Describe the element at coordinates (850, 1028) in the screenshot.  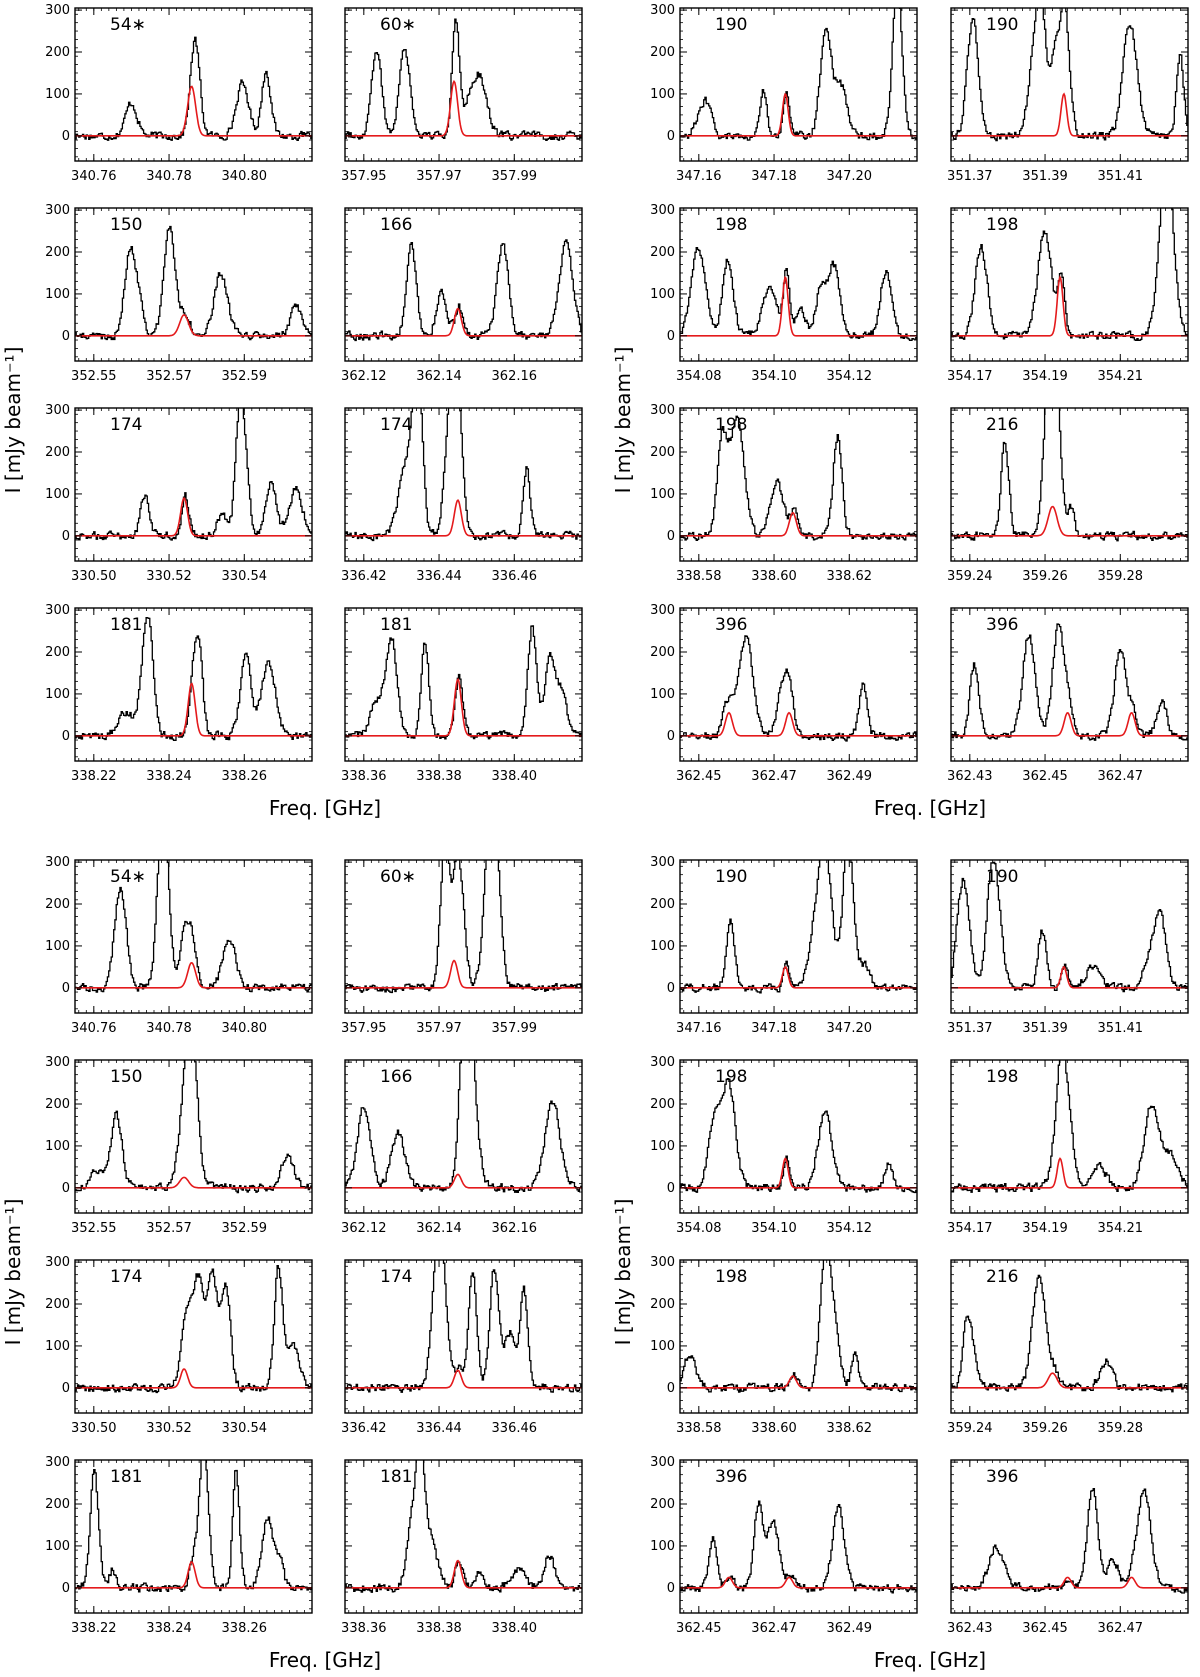
I see `x-tick-label: 347.20` at that location.